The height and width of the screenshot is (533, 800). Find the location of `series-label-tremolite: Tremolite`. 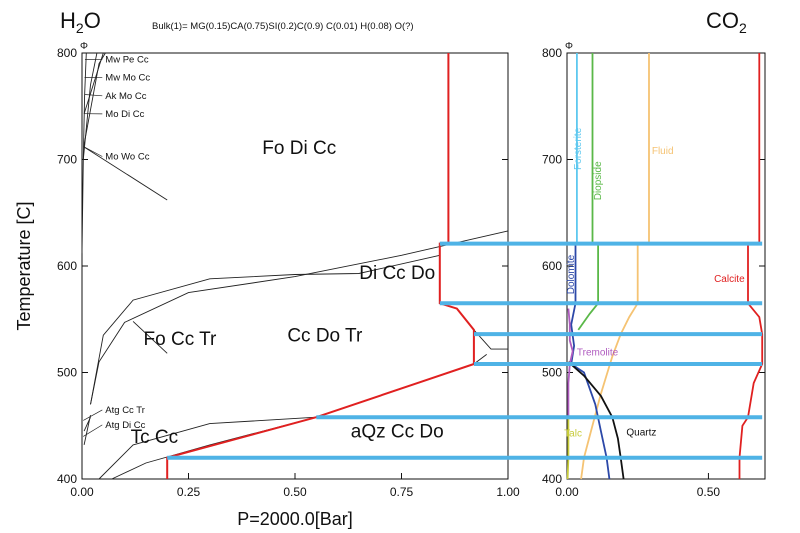

series-label-tremolite: Tremolite is located at coordinates (598, 352).